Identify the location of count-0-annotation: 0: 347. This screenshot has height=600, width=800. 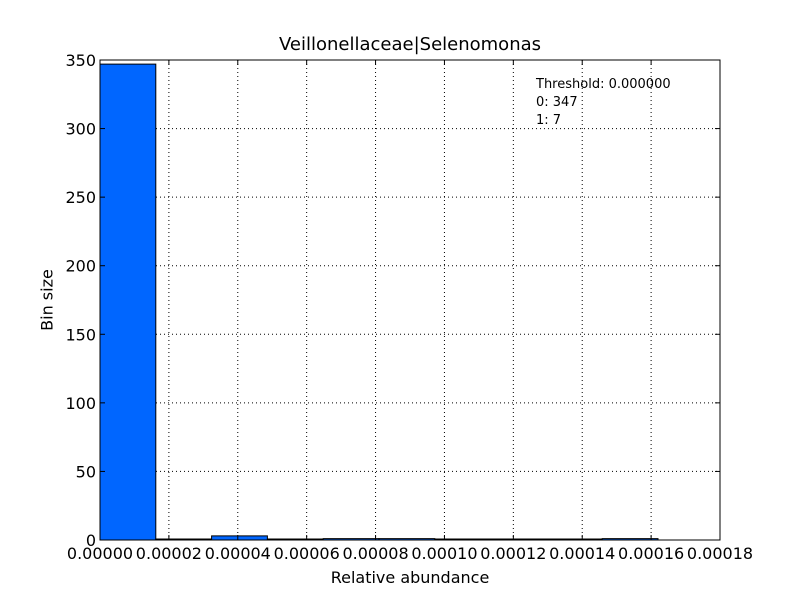
(557, 102).